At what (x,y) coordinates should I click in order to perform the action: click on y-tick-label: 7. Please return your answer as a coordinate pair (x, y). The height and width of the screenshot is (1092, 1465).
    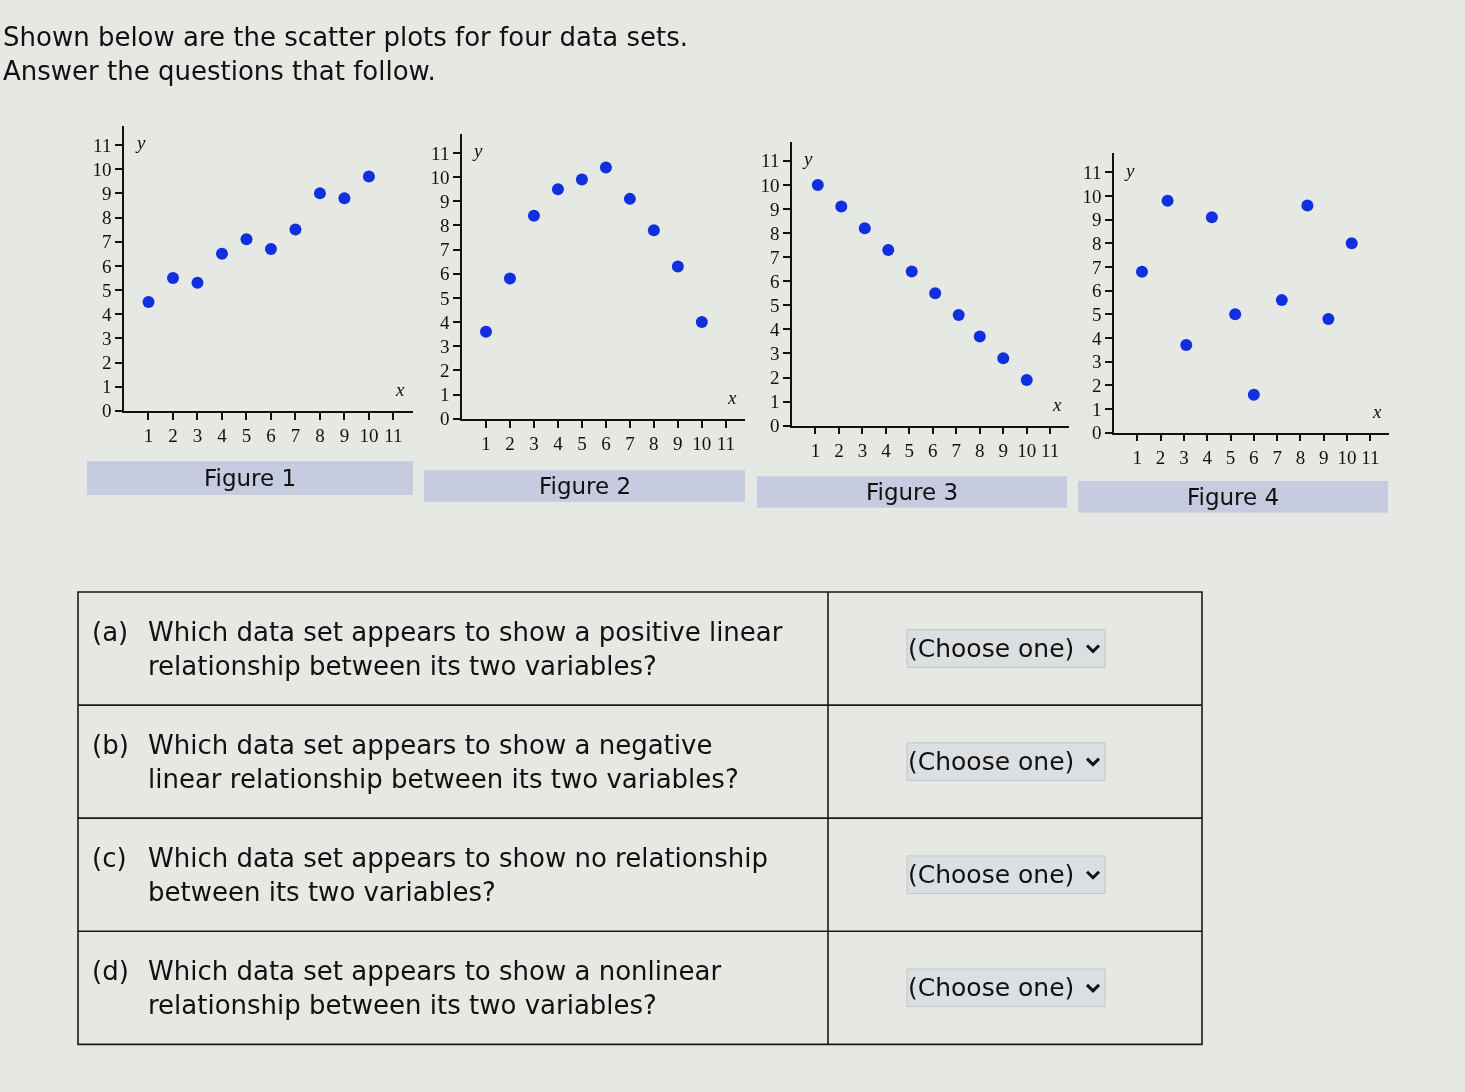
    Looking at the image, I should click on (774, 257).